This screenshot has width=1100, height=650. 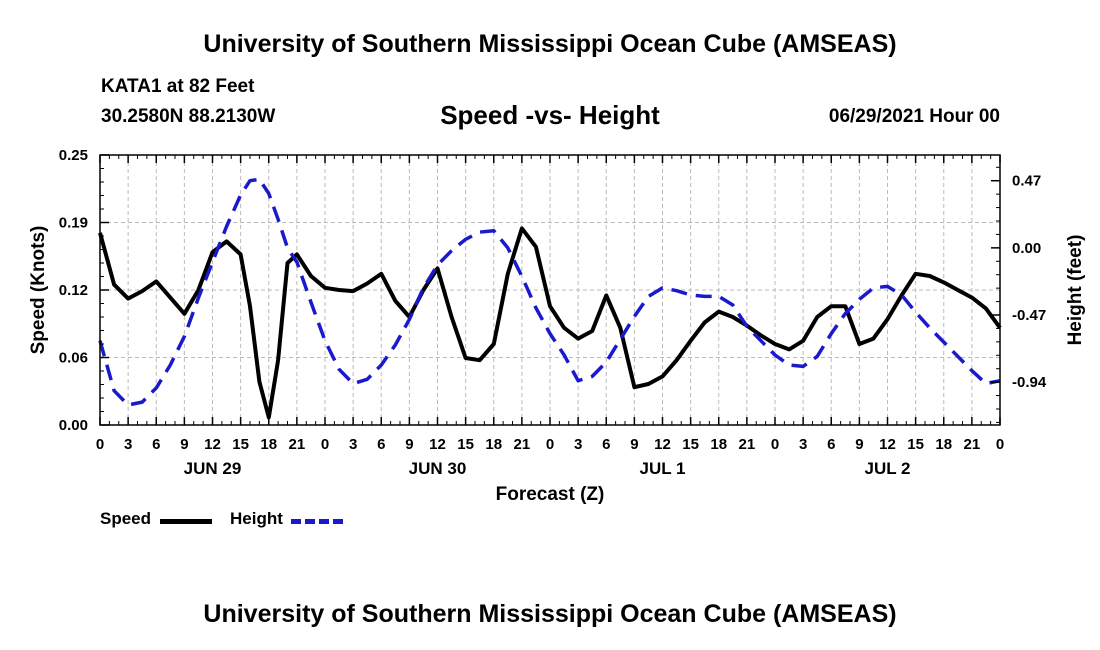 I want to click on right-axis-title: Height (feet), so click(x=1075, y=290).